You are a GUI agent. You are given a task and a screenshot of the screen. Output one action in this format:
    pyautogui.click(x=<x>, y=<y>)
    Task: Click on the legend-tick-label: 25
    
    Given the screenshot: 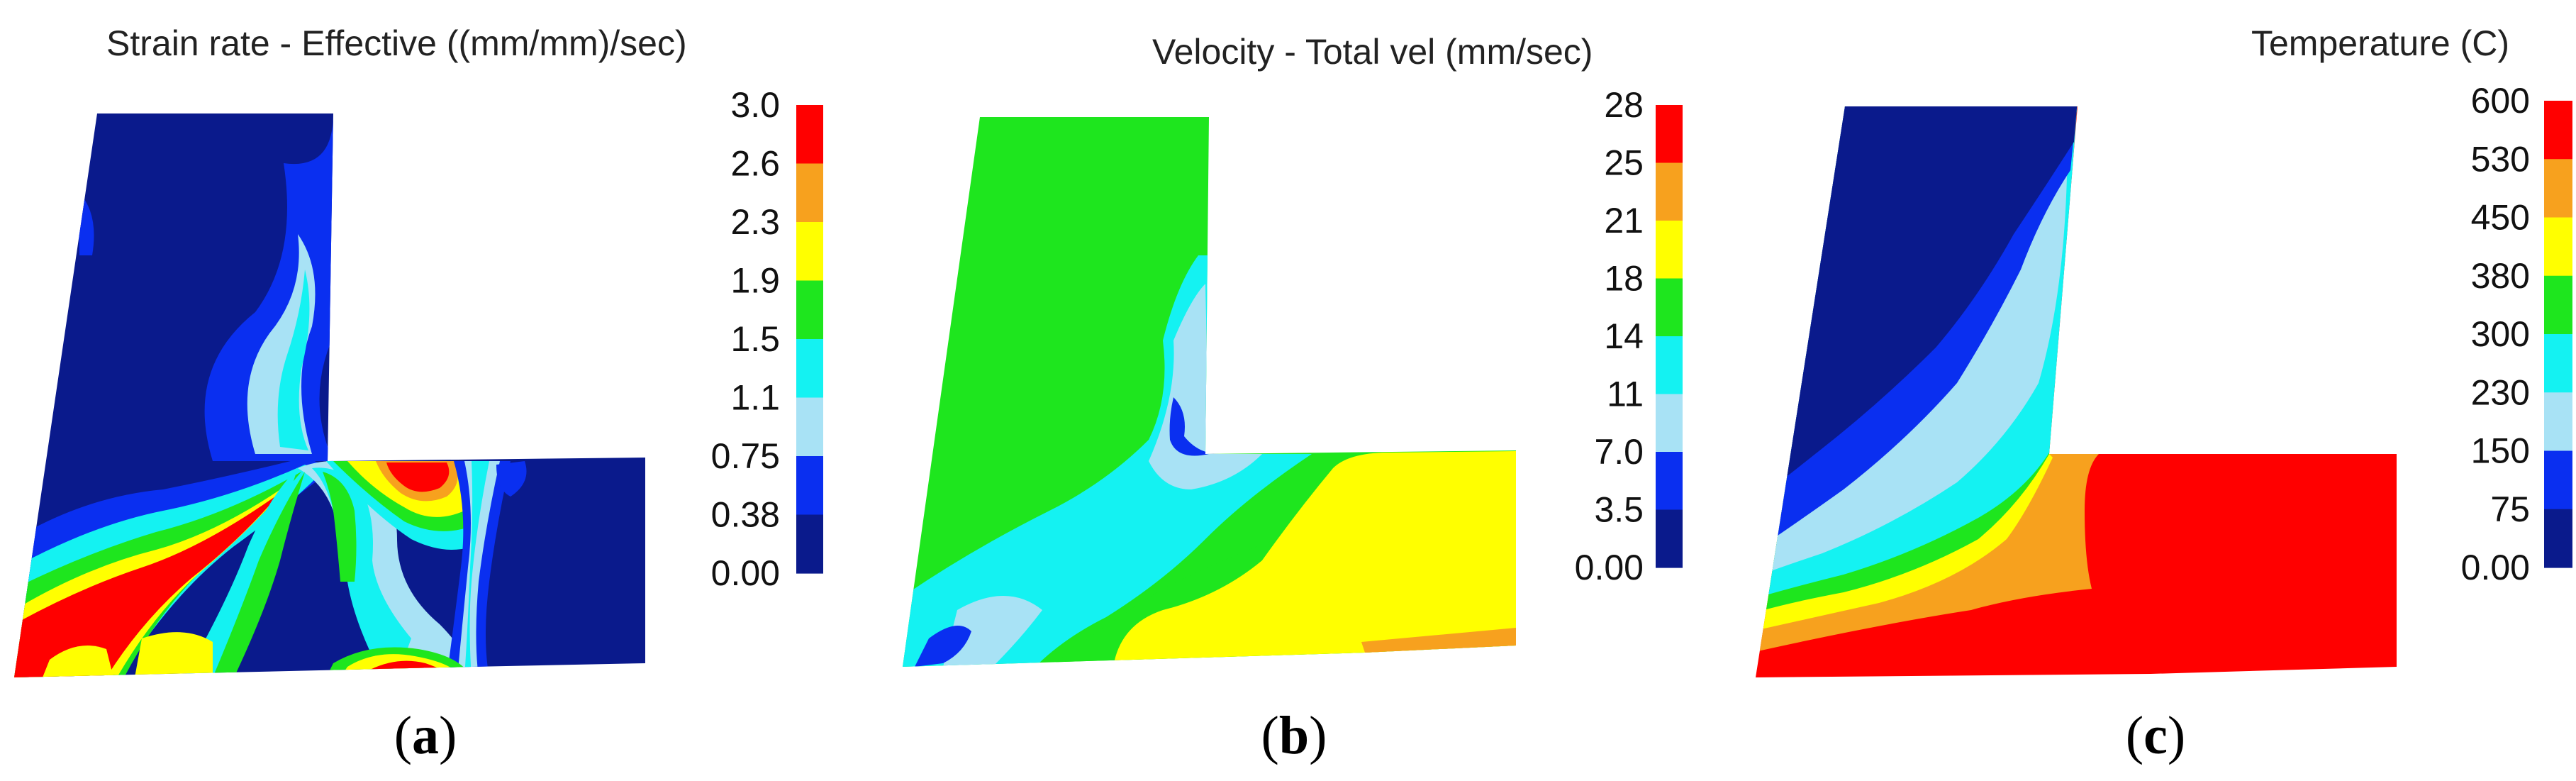 What is the action you would take?
    pyautogui.click(x=1624, y=163)
    